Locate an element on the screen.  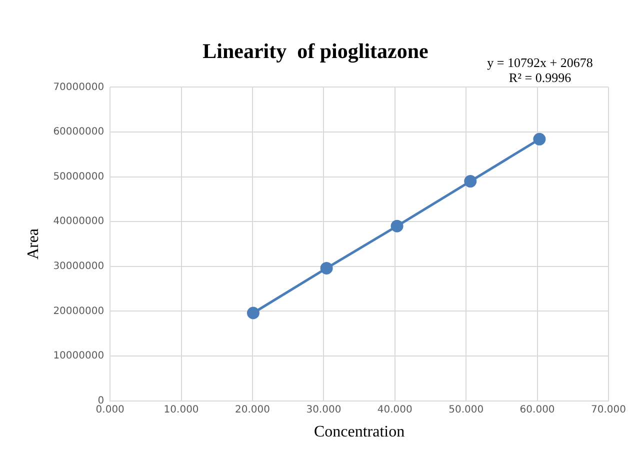
y-tick-label: 60000000 is located at coordinates (78, 132).